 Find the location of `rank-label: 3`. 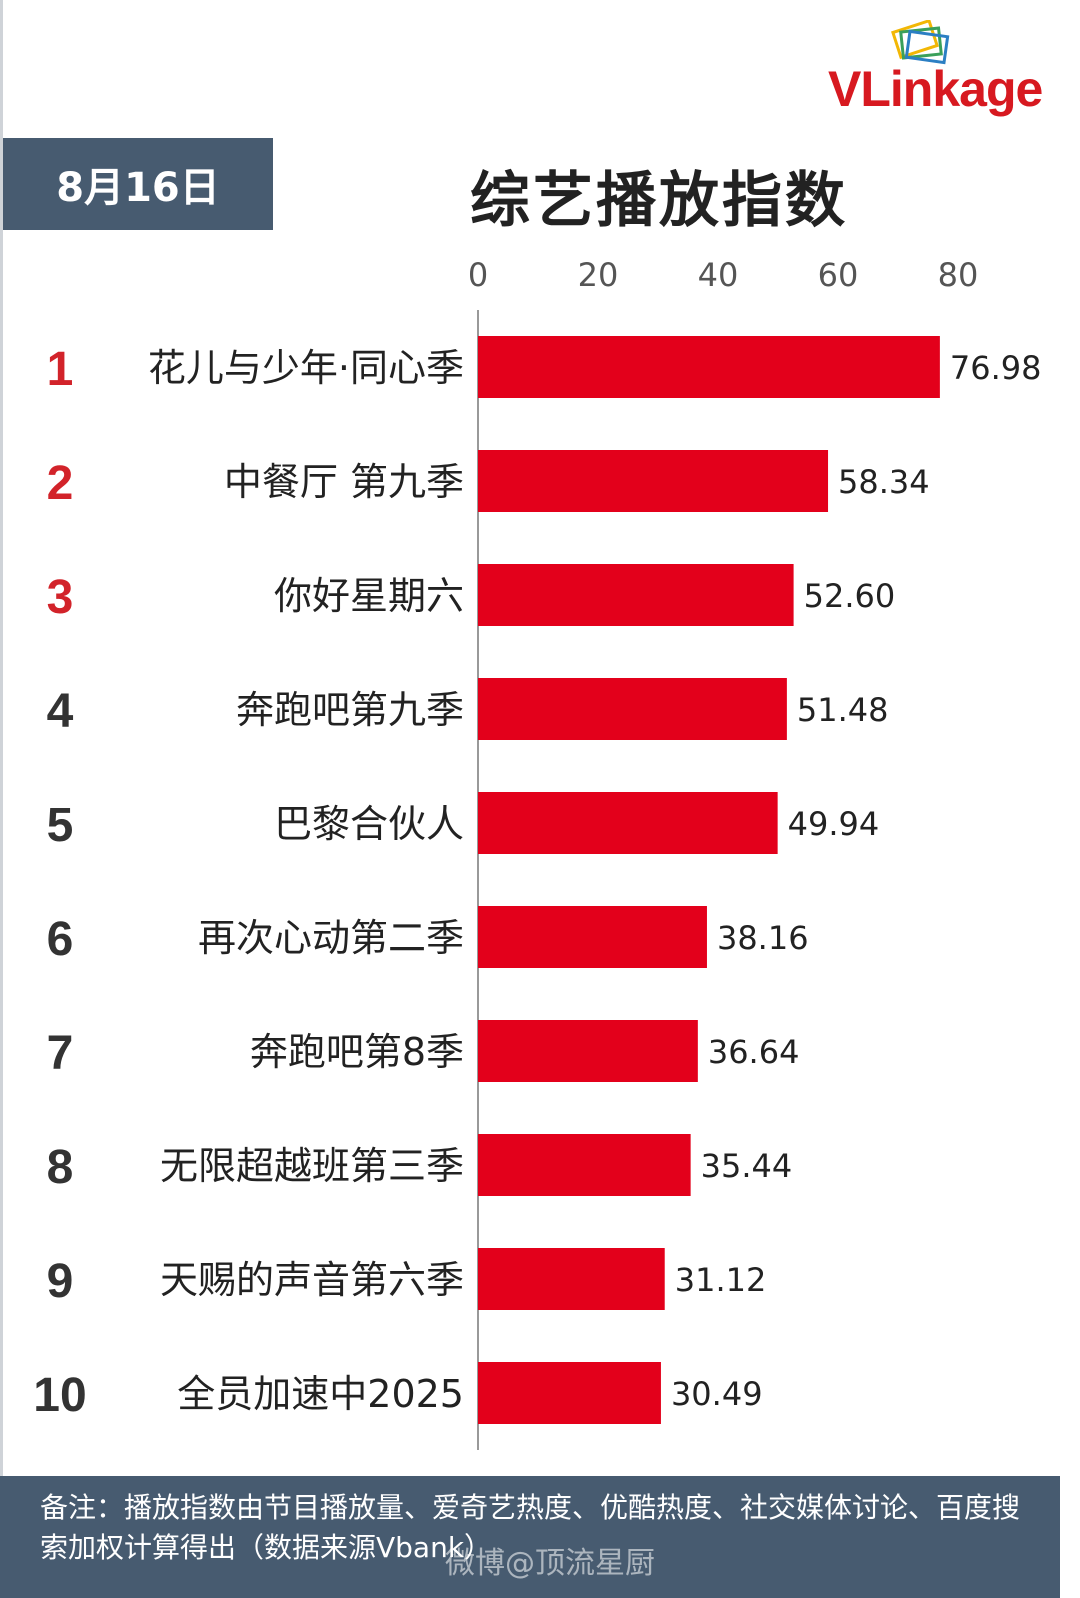

rank-label: 3 is located at coordinates (60, 597).